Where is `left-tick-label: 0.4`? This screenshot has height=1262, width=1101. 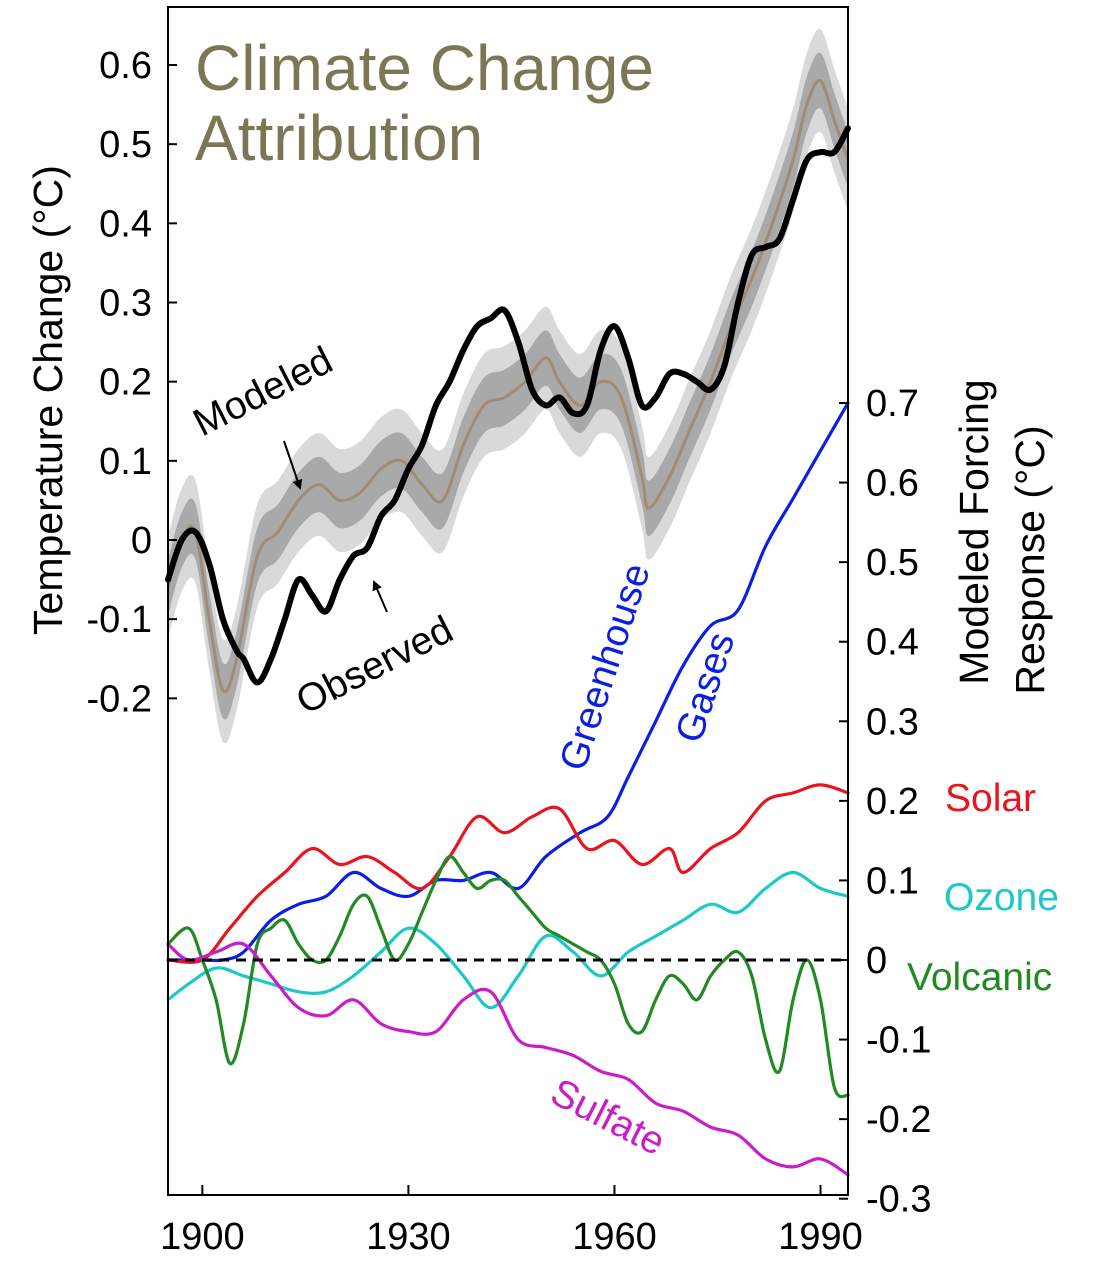
left-tick-label: 0.4 is located at coordinates (125, 224).